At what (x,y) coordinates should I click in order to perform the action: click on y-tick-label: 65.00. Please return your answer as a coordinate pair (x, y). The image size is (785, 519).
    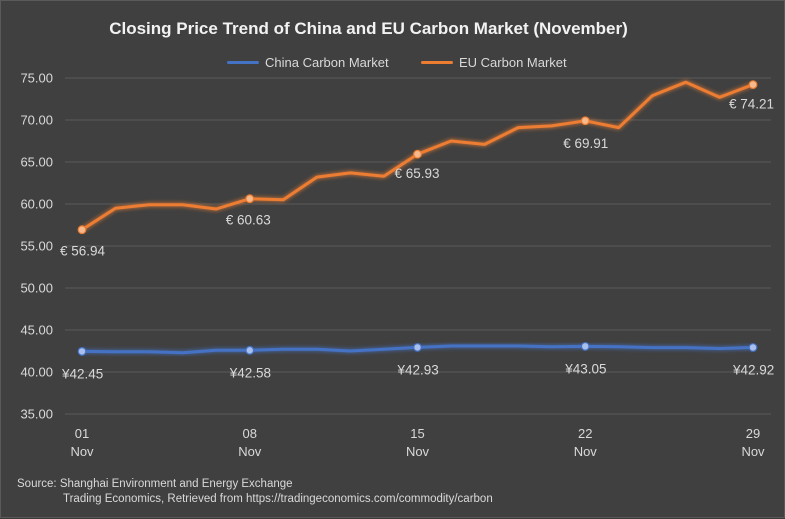
    Looking at the image, I should click on (36, 162).